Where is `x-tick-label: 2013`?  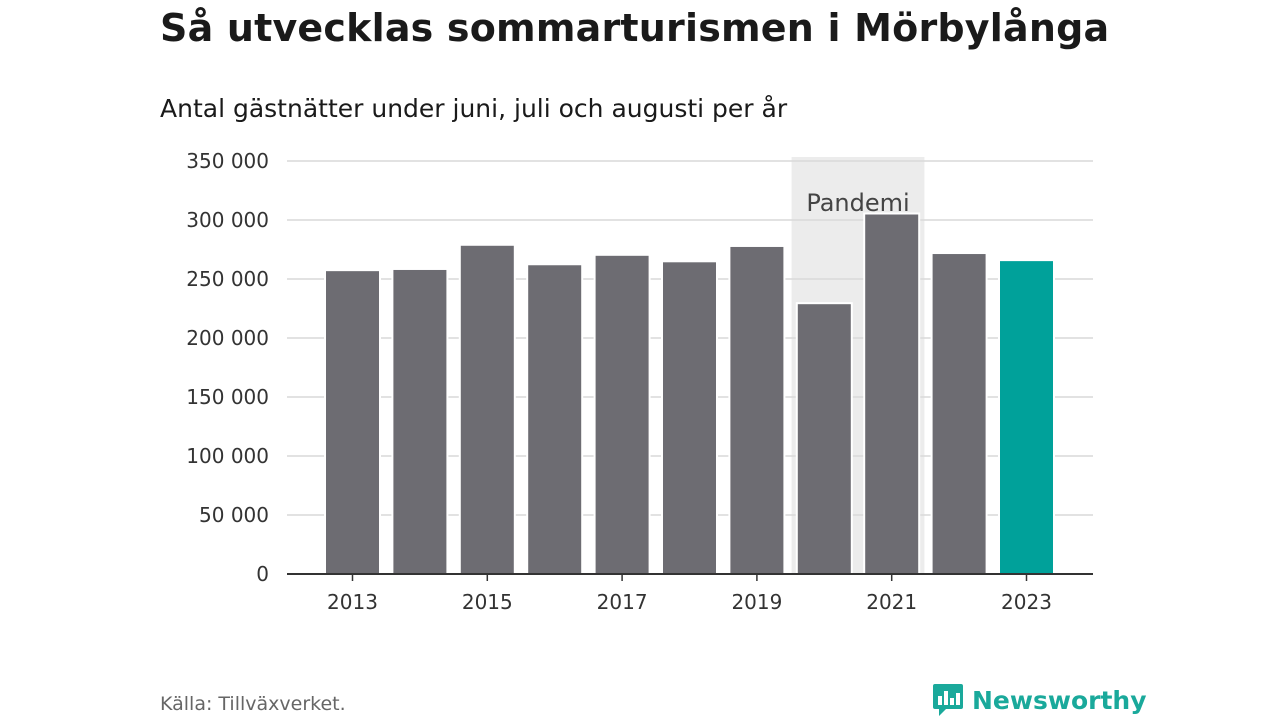
x-tick-label: 2013 is located at coordinates (352, 602).